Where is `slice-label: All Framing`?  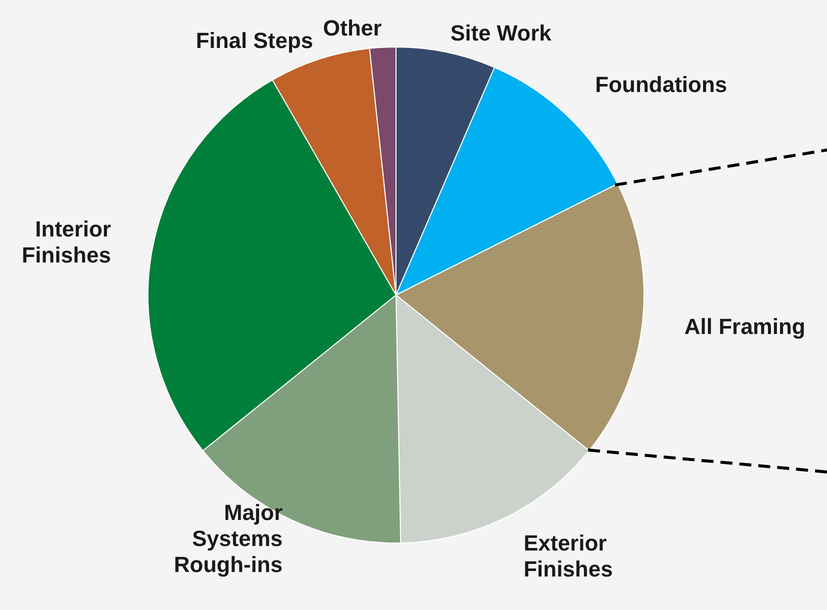 slice-label: All Framing is located at coordinates (745, 326).